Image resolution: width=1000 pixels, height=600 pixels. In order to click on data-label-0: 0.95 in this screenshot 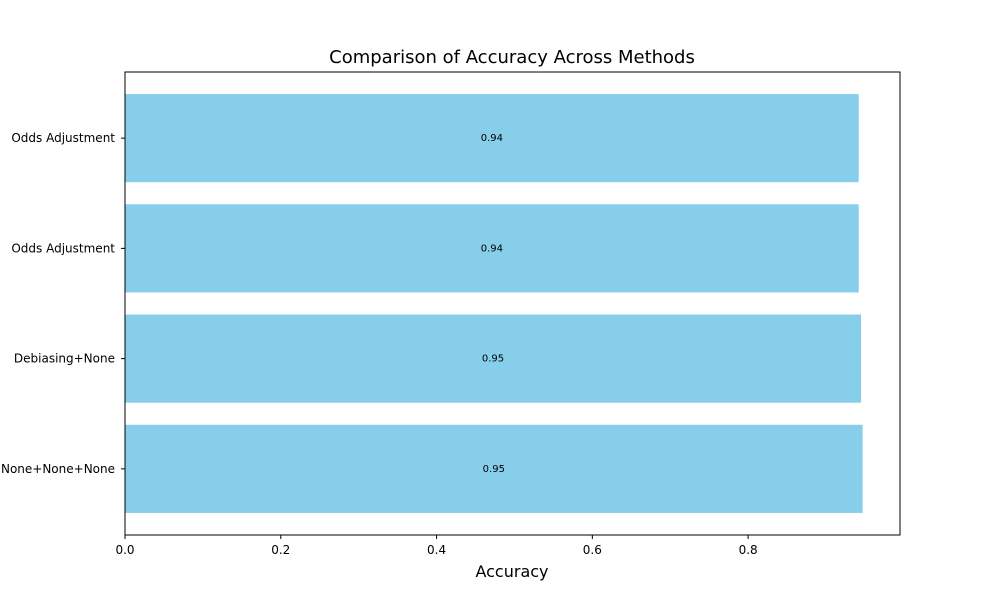, I will do `click(494, 469)`.